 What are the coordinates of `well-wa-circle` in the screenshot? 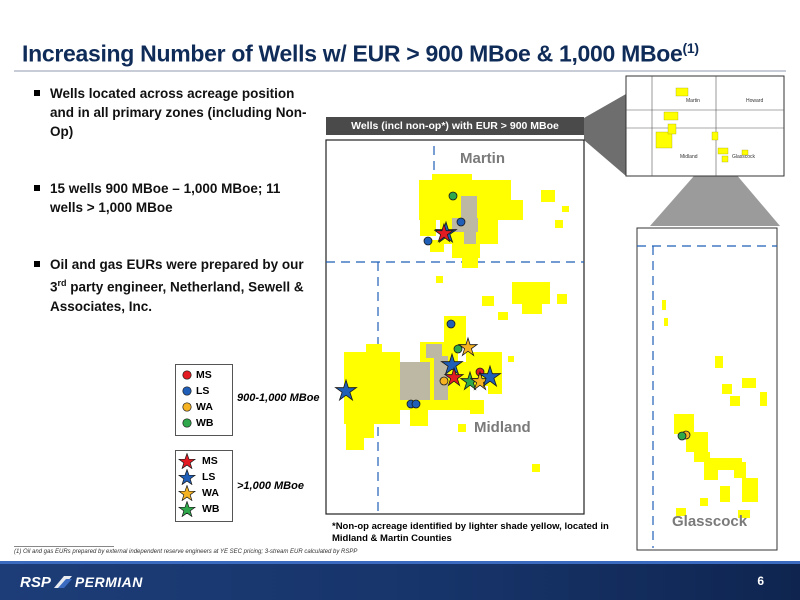 It's located at (444, 381).